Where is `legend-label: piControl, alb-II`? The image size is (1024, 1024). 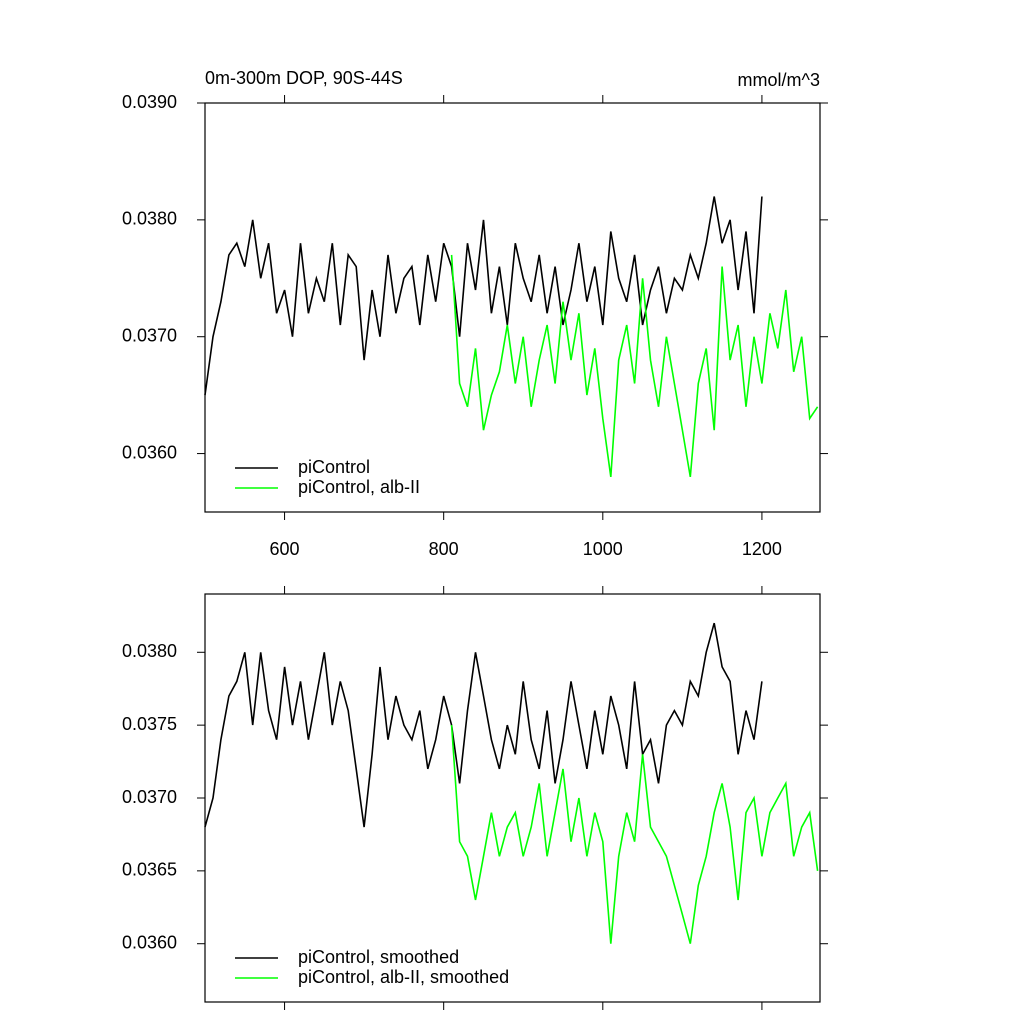 legend-label: piControl, alb-II is located at coordinates (359, 487).